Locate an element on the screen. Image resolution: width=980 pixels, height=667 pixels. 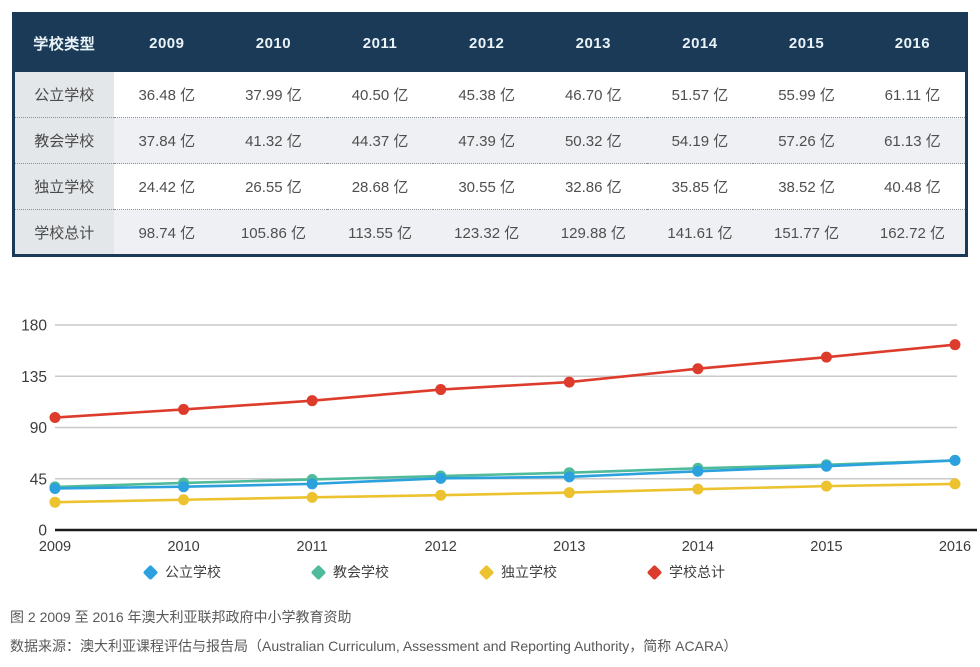
value-cell: 54.19 亿 is located at coordinates (700, 140).